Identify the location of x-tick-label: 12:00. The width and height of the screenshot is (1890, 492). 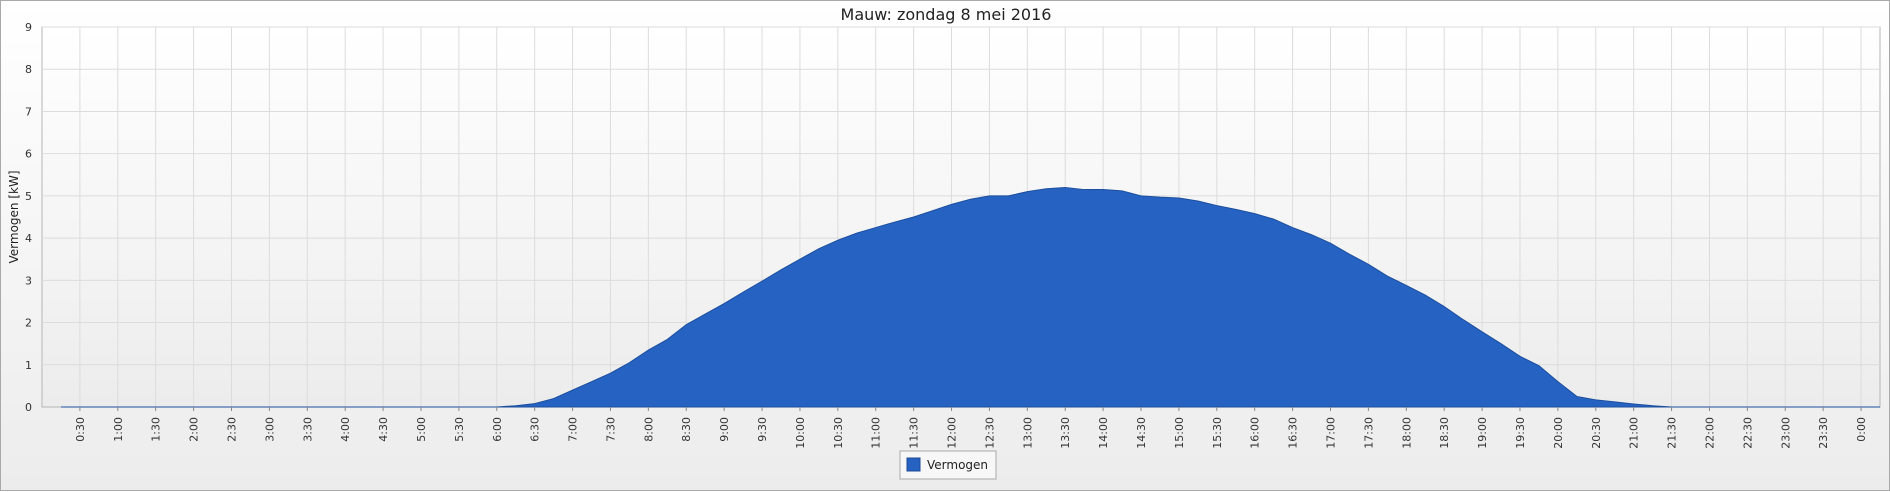
(952, 433).